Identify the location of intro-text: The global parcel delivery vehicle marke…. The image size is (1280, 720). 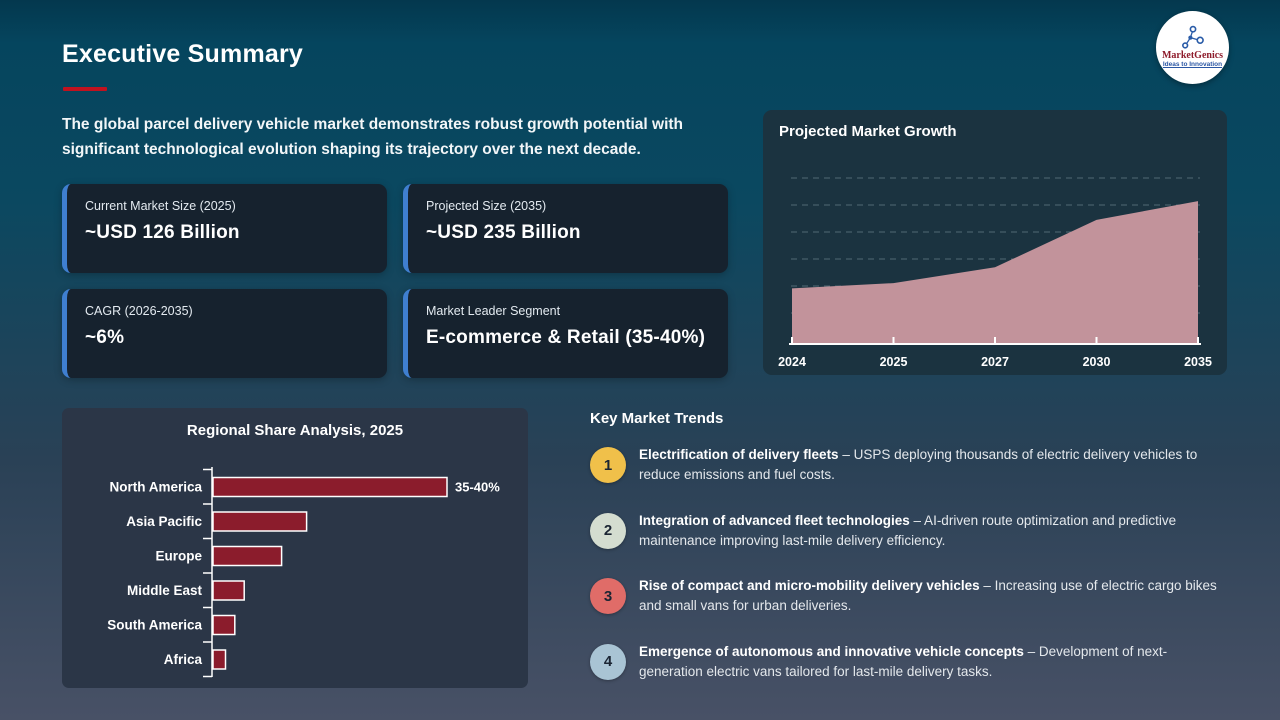
(373, 137).